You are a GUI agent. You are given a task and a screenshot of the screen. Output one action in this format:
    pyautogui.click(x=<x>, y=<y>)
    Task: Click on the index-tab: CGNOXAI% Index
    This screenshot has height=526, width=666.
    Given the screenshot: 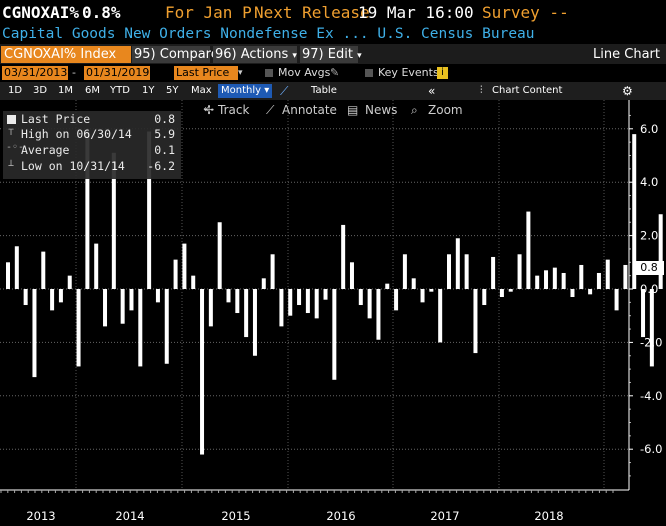 What is the action you would take?
    pyautogui.click(x=66, y=54)
    